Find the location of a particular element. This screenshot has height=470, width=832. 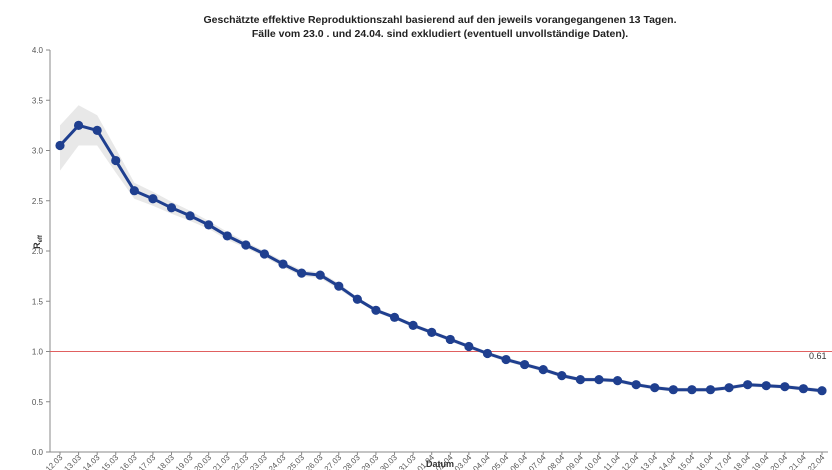

x-tick-label: 22.04 is located at coordinates (816, 461).